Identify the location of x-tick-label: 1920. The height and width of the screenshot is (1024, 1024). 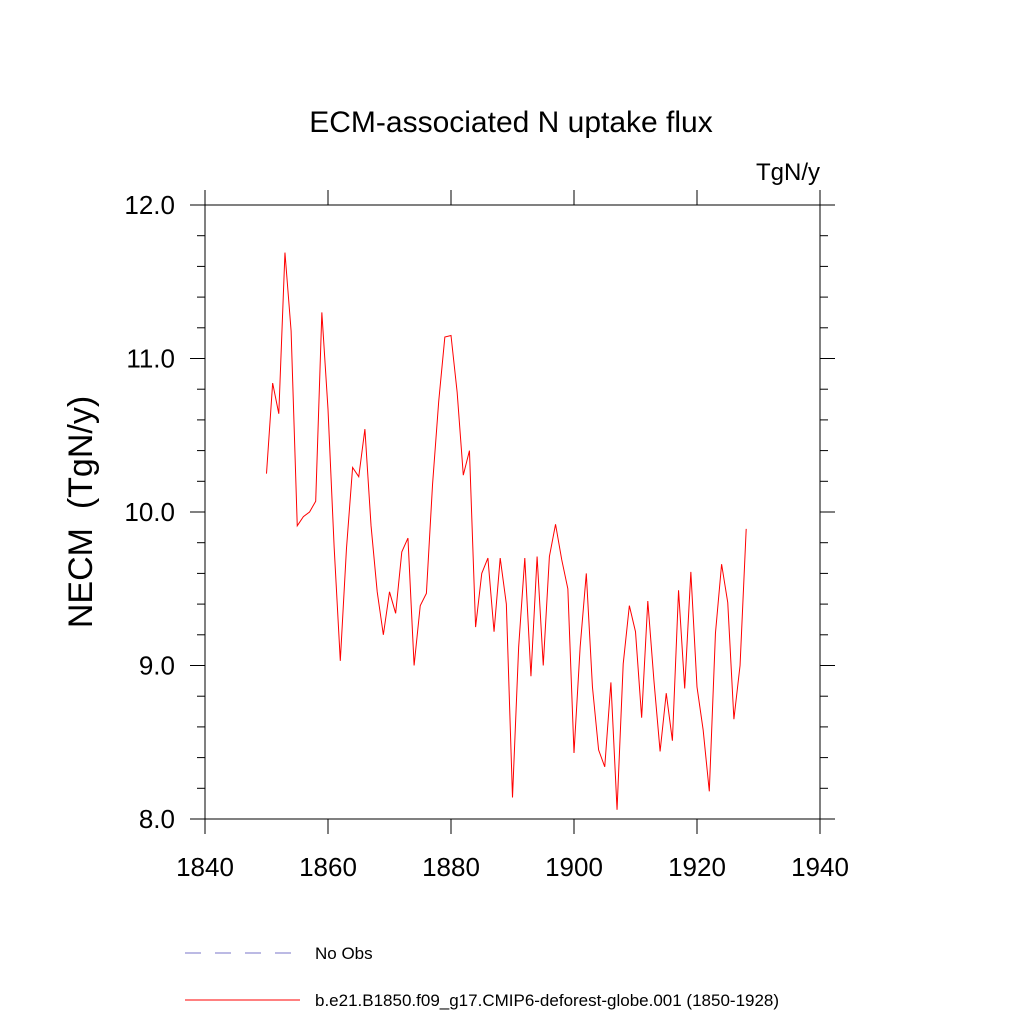
(697, 867).